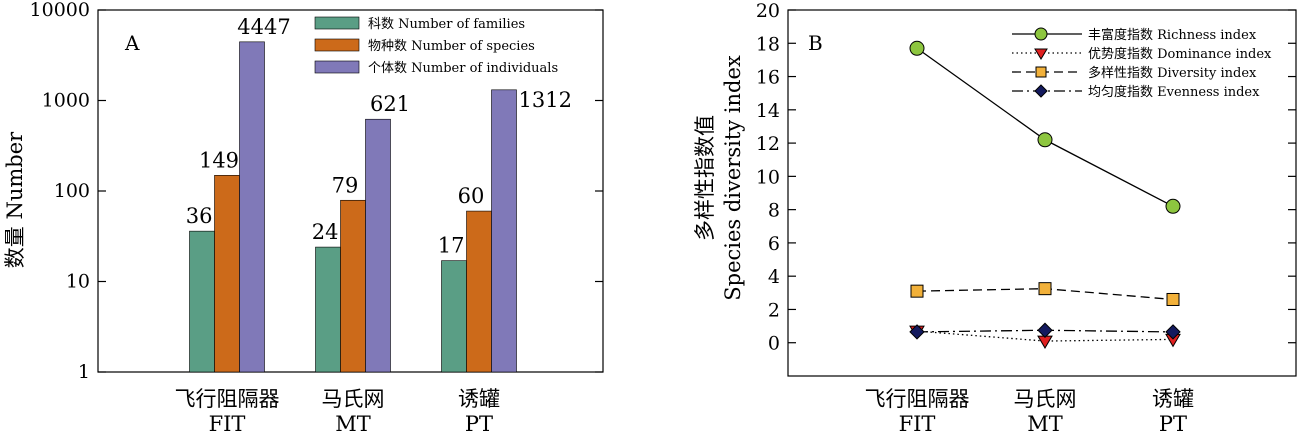  What do you see at coordinates (1174, 92) in the screenshot?
I see `legend-label: 均匀度指数 Evenness index` at bounding box center [1174, 92].